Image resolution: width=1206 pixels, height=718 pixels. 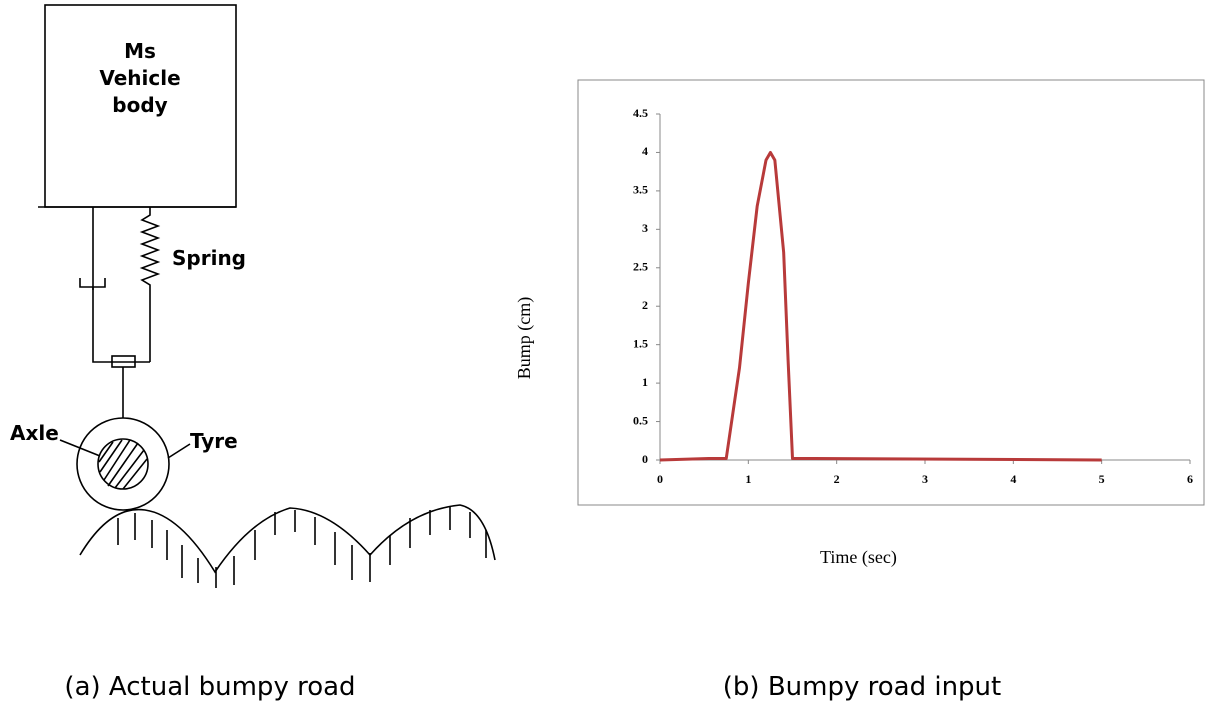 What do you see at coordinates (209, 687) in the screenshot?
I see `caption: (a) Actual bumpy road` at bounding box center [209, 687].